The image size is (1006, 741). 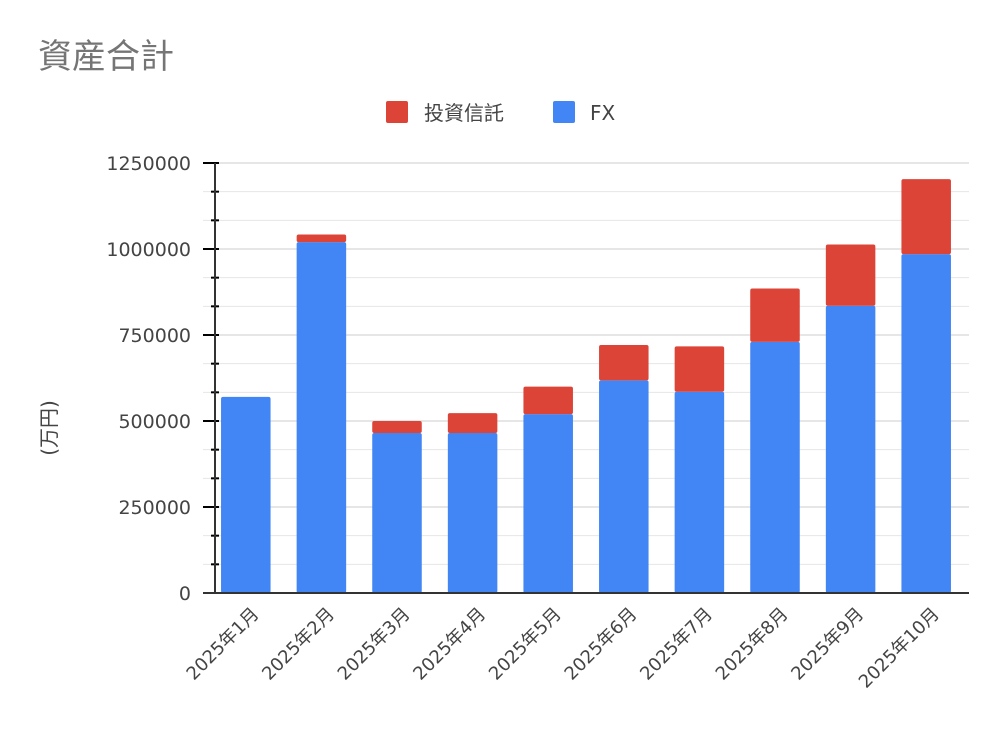 What do you see at coordinates (449, 644) in the screenshot?
I see `x-tick-label: 2025年4月` at bounding box center [449, 644].